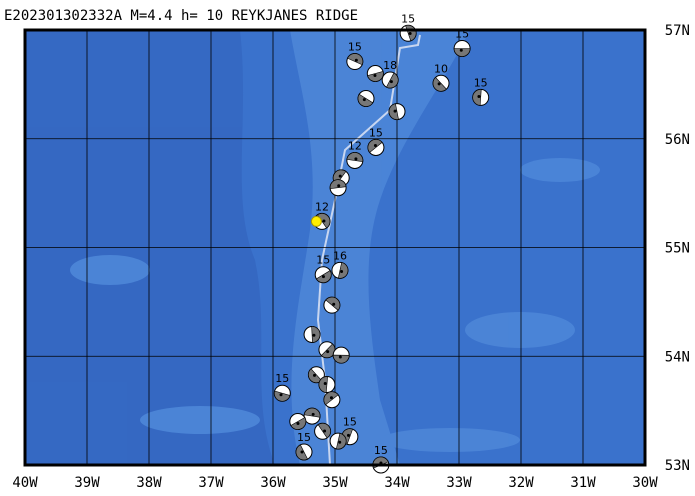  Describe the element at coordinates (677, 249) in the screenshot. I see `lat-label: 55N` at that location.